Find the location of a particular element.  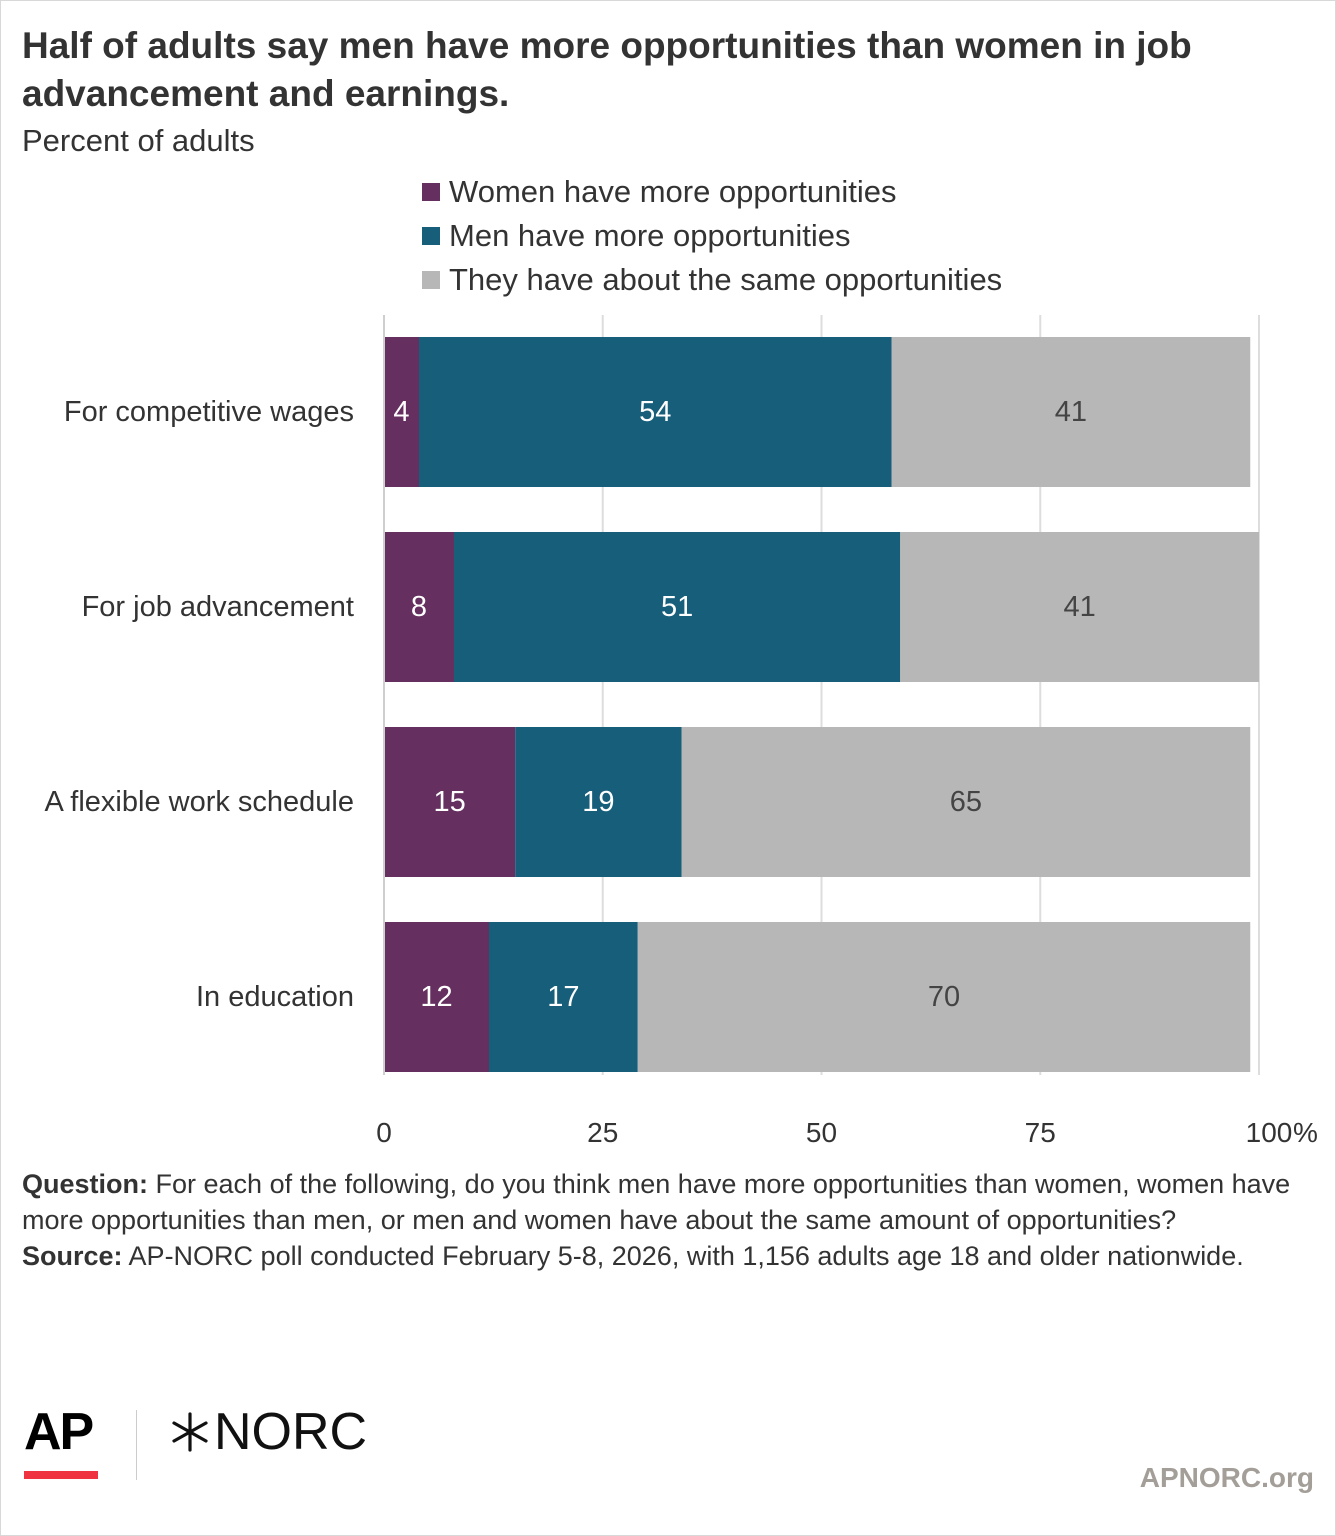

data-label: 19 is located at coordinates (598, 802).